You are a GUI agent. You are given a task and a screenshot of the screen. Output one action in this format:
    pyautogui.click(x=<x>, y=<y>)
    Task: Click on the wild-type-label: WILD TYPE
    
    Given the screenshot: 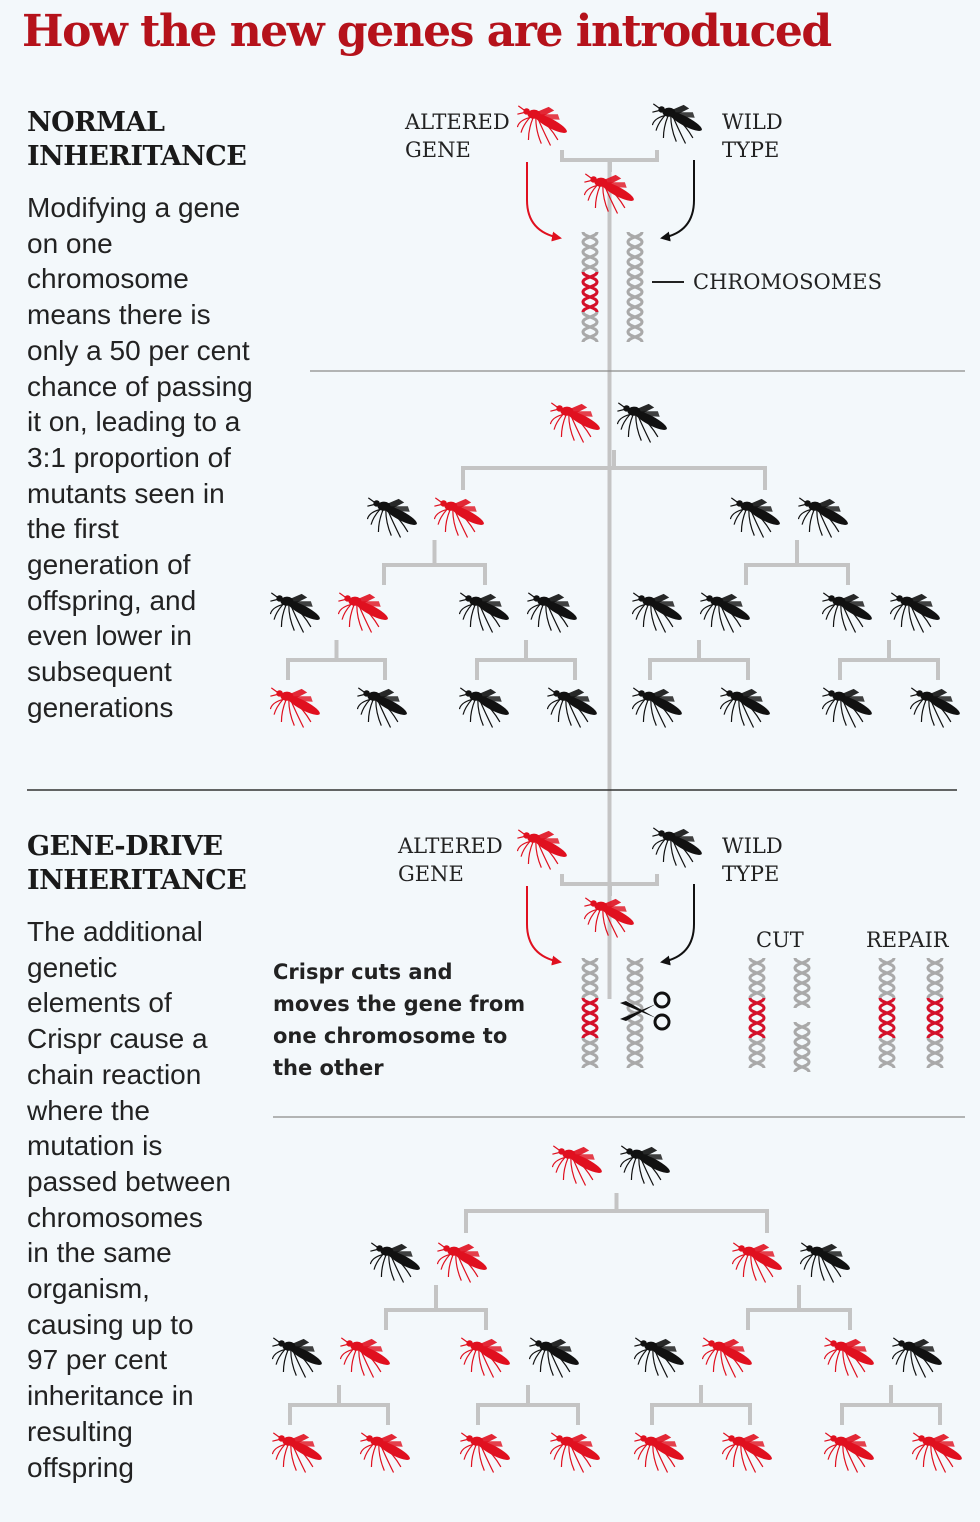 What is the action you would take?
    pyautogui.click(x=752, y=136)
    